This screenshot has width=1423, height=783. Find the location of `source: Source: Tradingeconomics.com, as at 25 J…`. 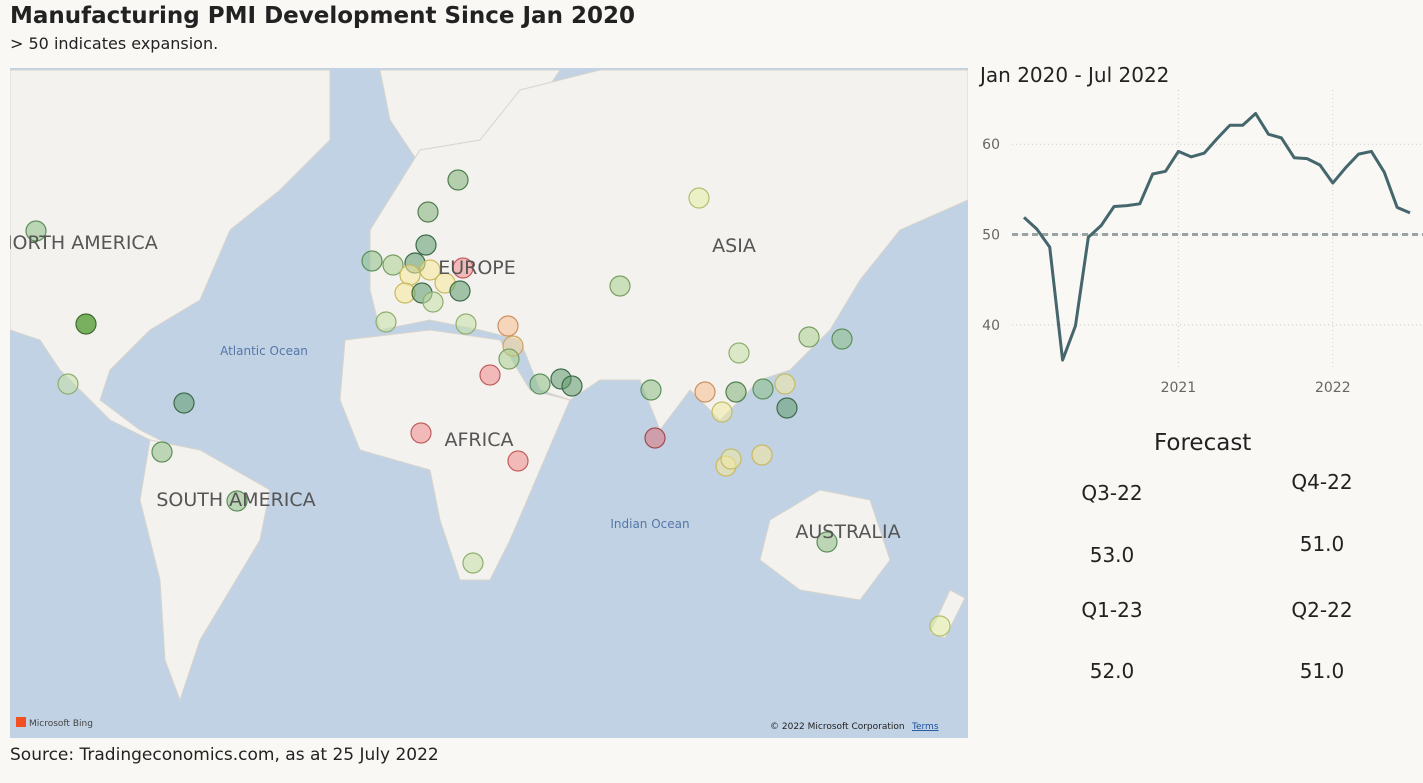

source: Source: Tradingeconomics.com, as at 25 J… is located at coordinates (224, 755).